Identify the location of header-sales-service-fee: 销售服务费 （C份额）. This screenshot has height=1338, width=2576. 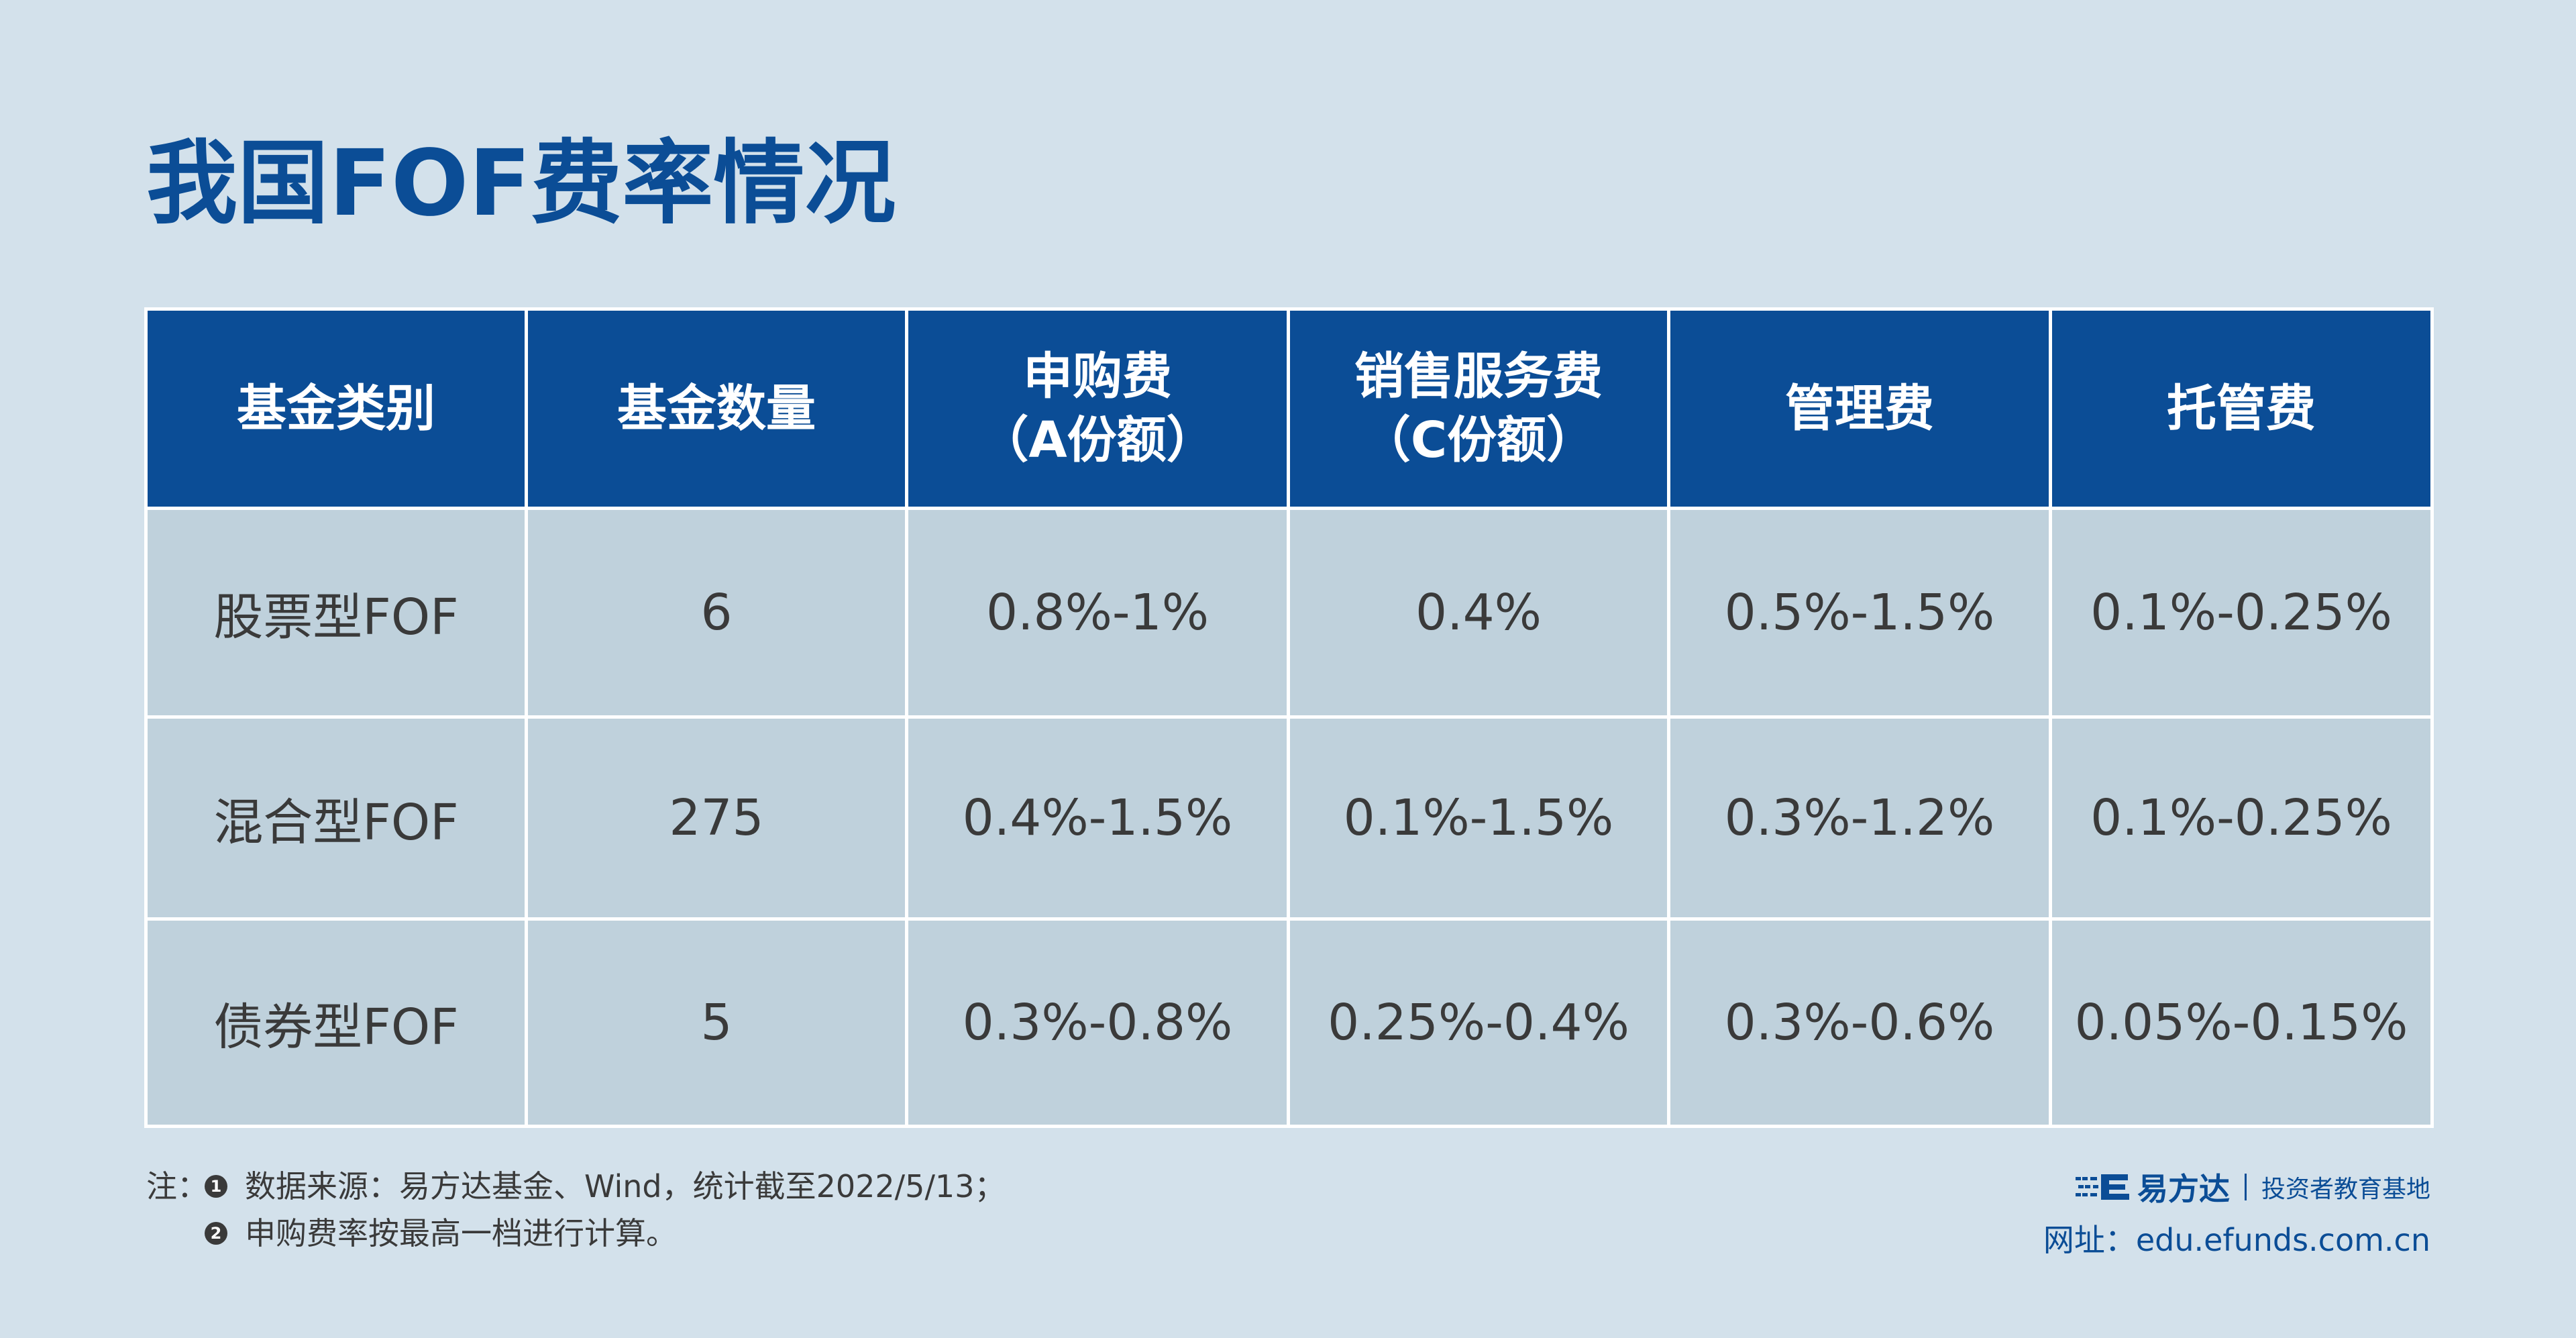
(1478, 408).